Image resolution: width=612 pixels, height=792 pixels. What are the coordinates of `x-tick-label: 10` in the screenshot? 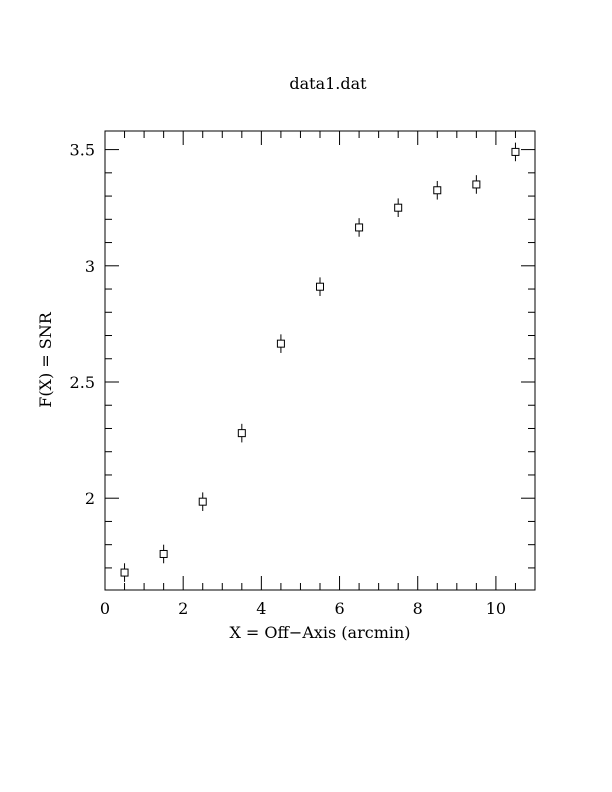 It's located at (496, 608).